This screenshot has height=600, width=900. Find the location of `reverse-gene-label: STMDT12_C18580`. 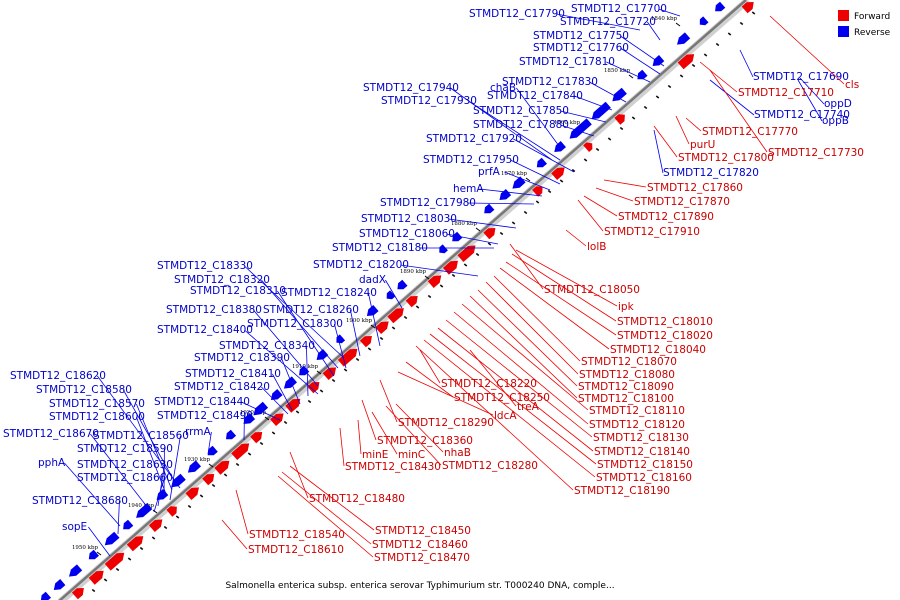

reverse-gene-label: STMDT12_C18580 is located at coordinates (84, 390).